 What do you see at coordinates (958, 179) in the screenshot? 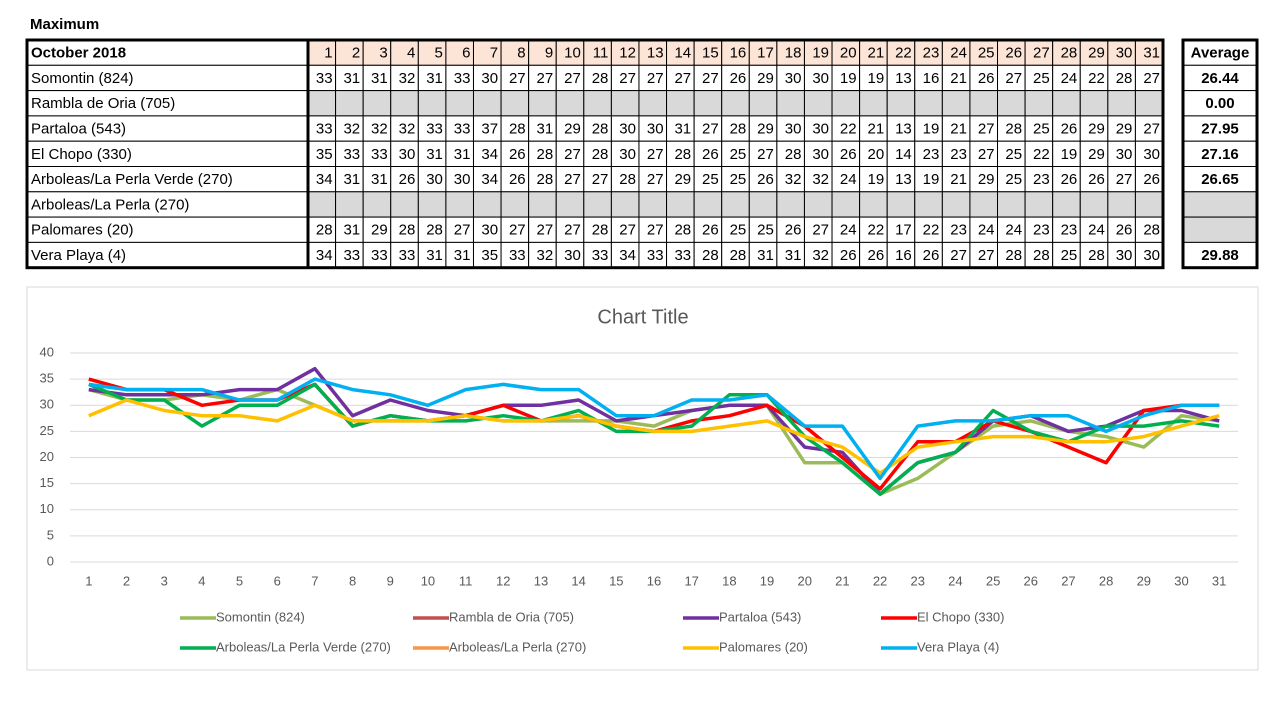
I see `value: 21` at bounding box center [958, 179].